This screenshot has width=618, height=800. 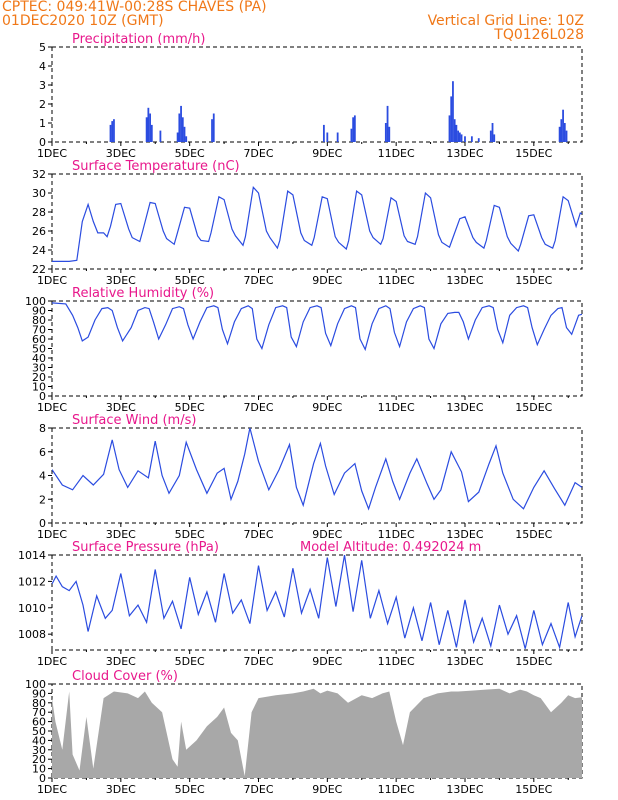 I want to click on humidity-x-tick-label: 11DEC, so click(x=396, y=407).